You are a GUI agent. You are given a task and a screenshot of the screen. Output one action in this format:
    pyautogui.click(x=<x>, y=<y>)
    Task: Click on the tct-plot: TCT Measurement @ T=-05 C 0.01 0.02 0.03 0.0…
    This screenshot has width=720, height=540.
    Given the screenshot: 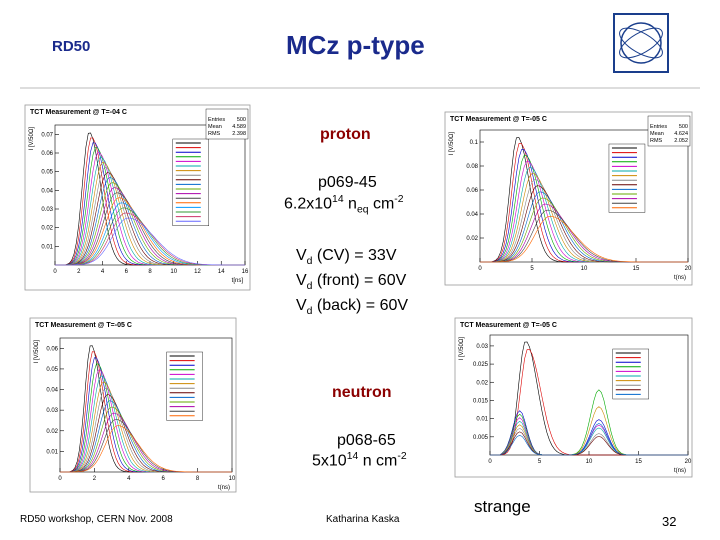 What is the action you would take?
    pyautogui.click(x=133, y=405)
    